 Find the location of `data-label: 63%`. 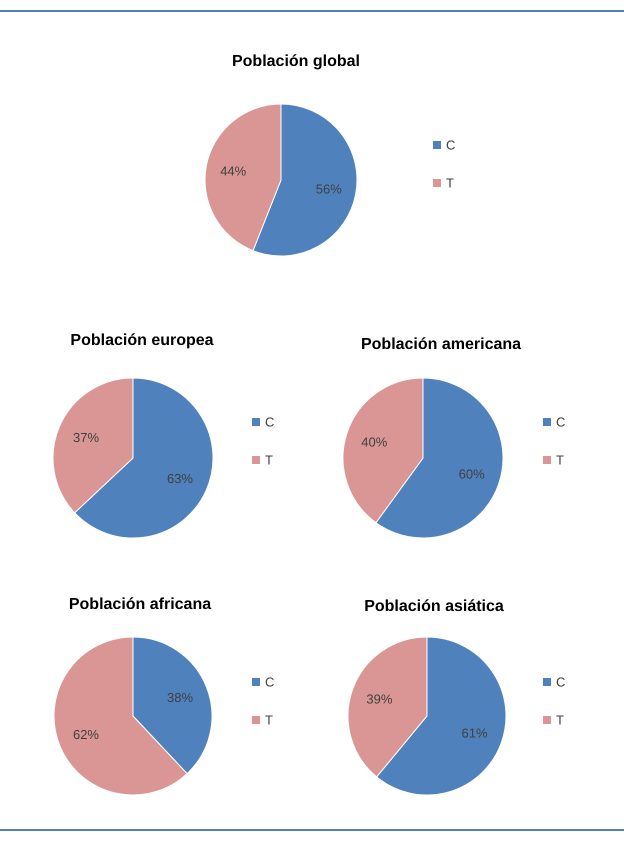

data-label: 63% is located at coordinates (180, 478).